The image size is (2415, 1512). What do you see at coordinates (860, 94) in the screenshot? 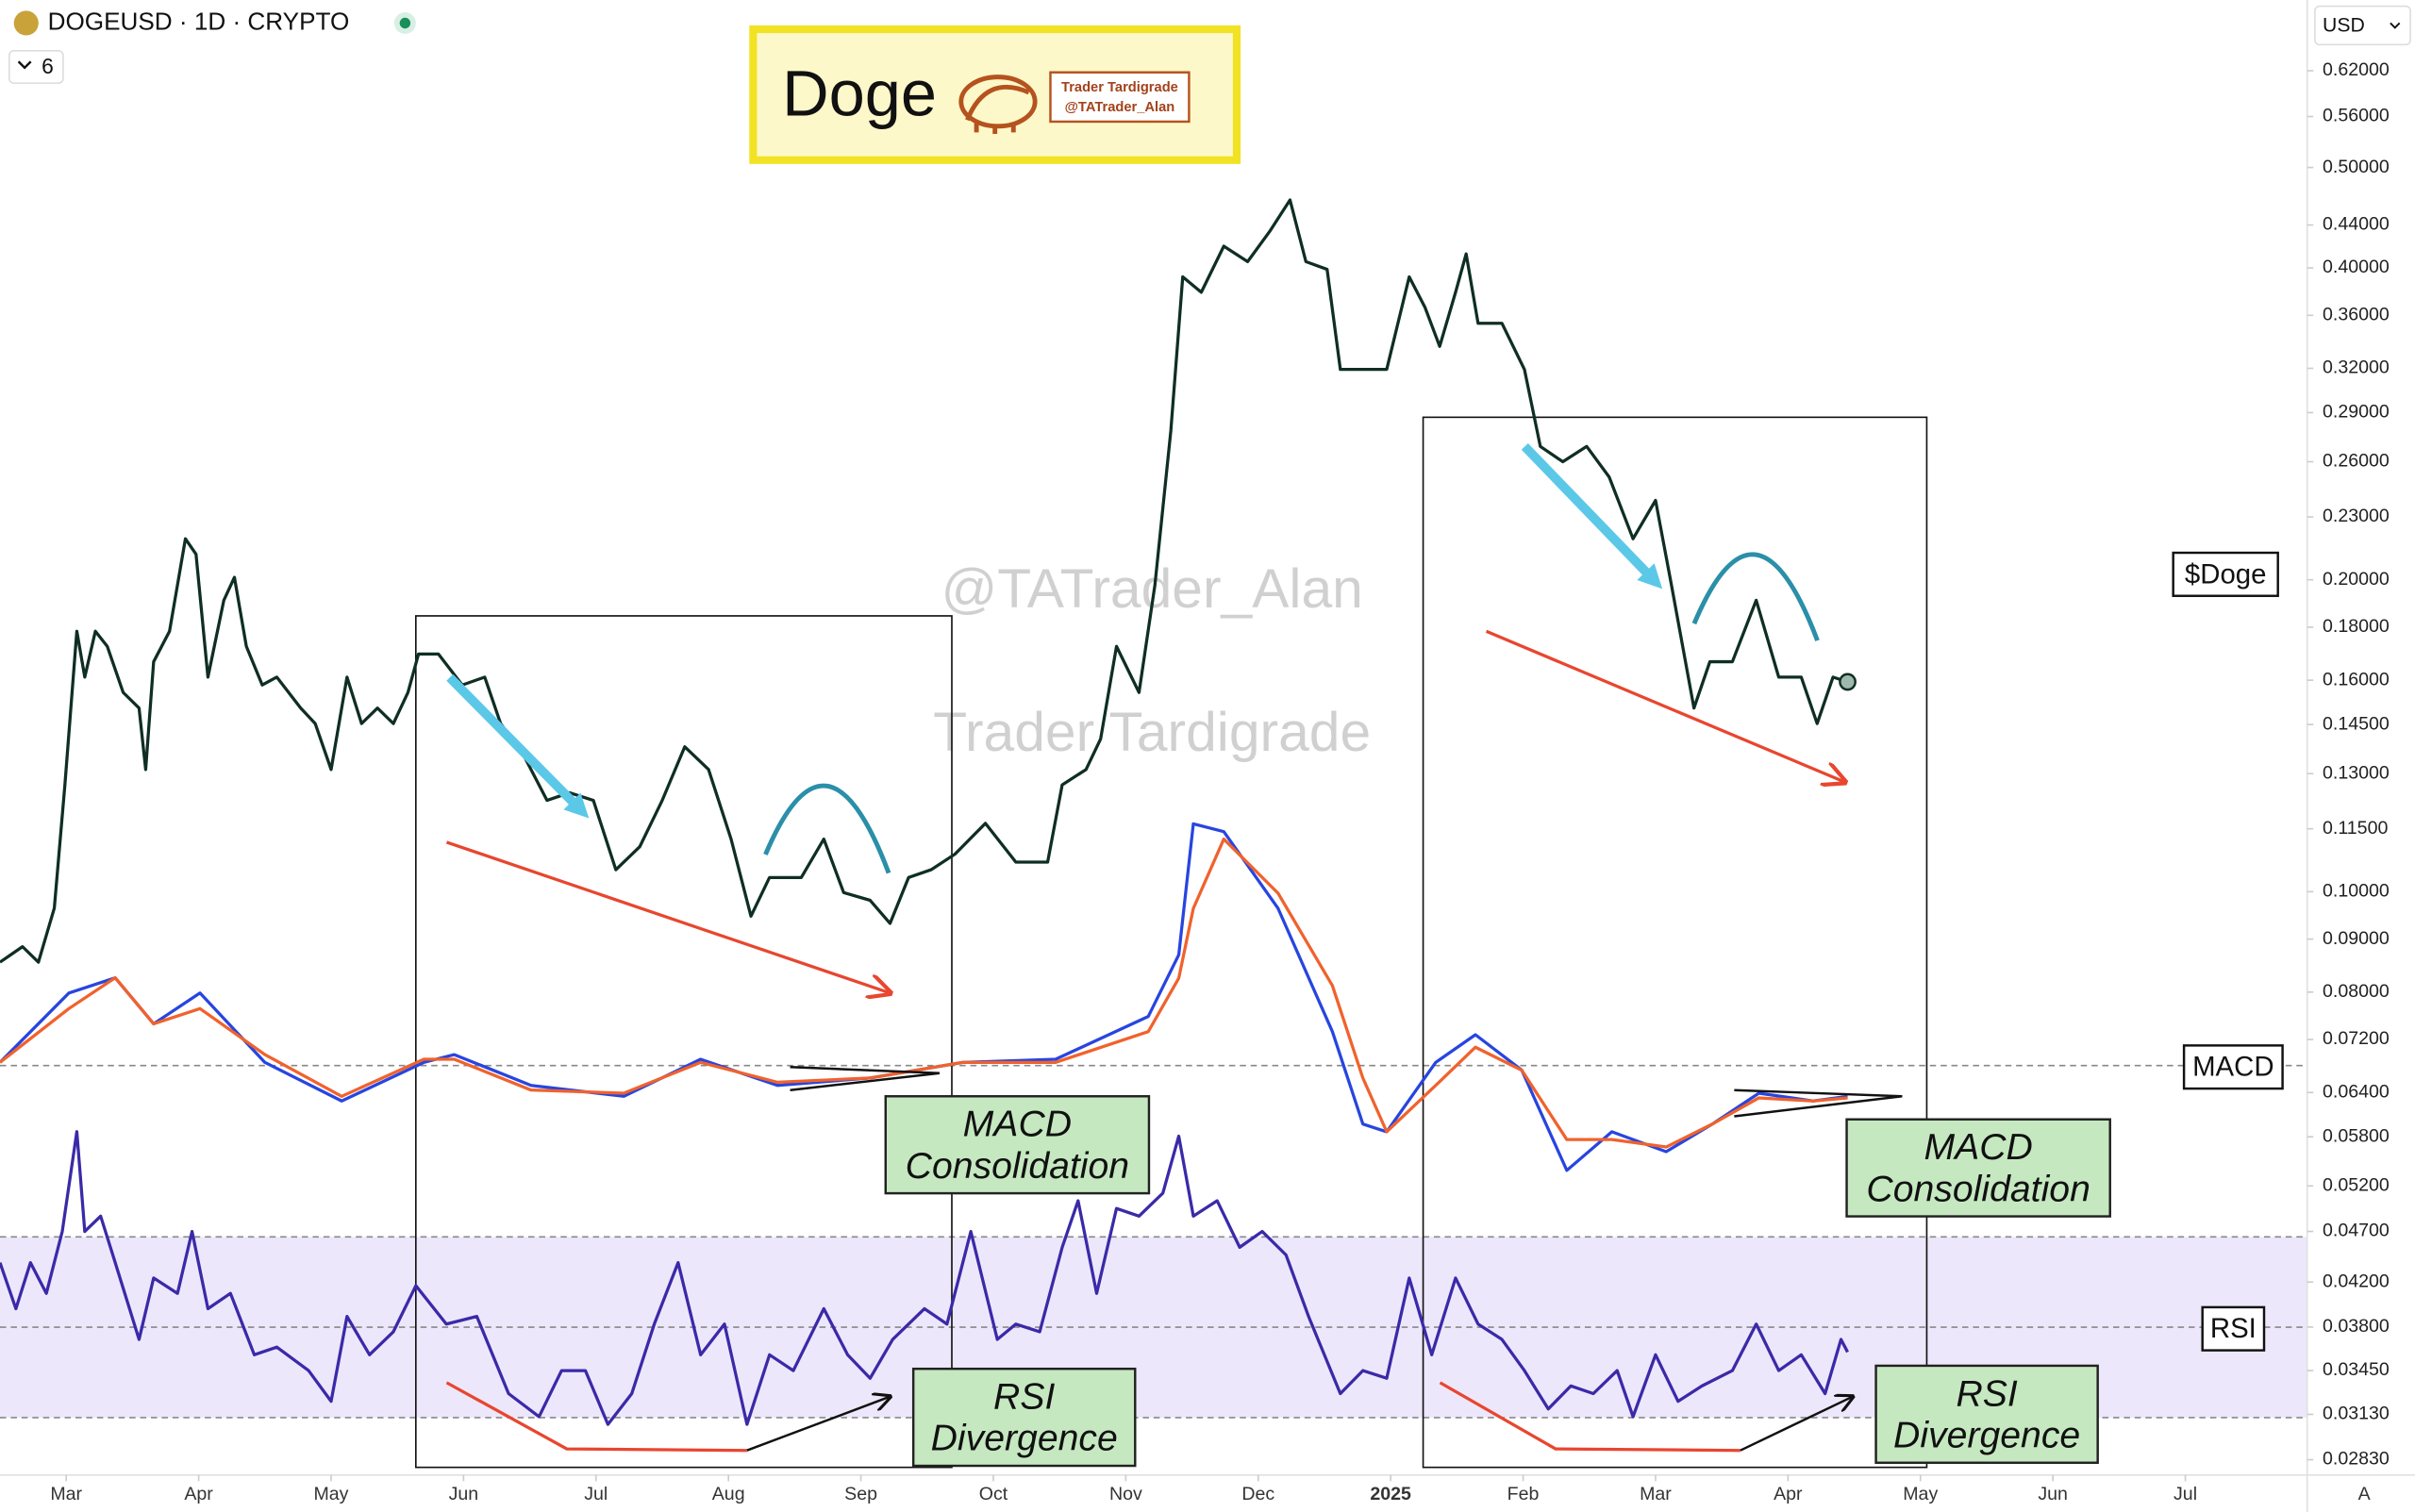
I see `logo-title: Doge` at bounding box center [860, 94].